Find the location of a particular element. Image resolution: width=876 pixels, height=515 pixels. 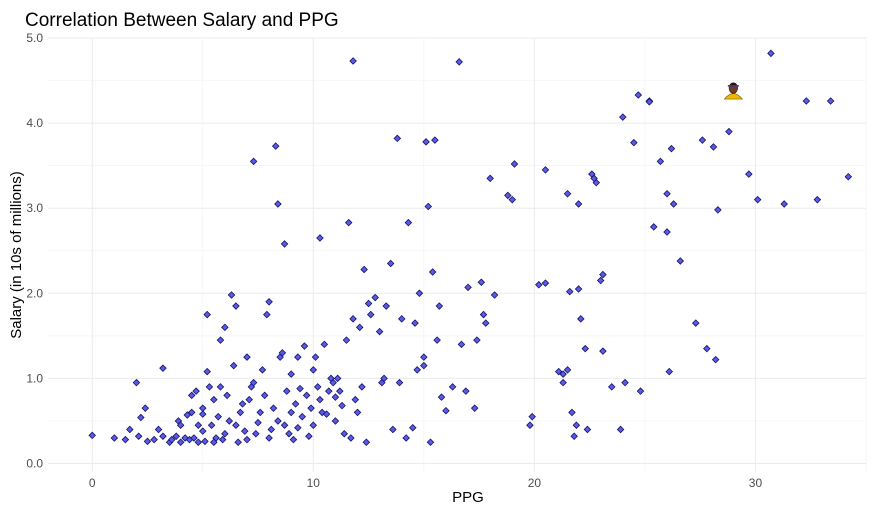

y-axis-ticks: 0.0 1.0 2.0 3.0 4.0 5.0 is located at coordinates (34, 250).